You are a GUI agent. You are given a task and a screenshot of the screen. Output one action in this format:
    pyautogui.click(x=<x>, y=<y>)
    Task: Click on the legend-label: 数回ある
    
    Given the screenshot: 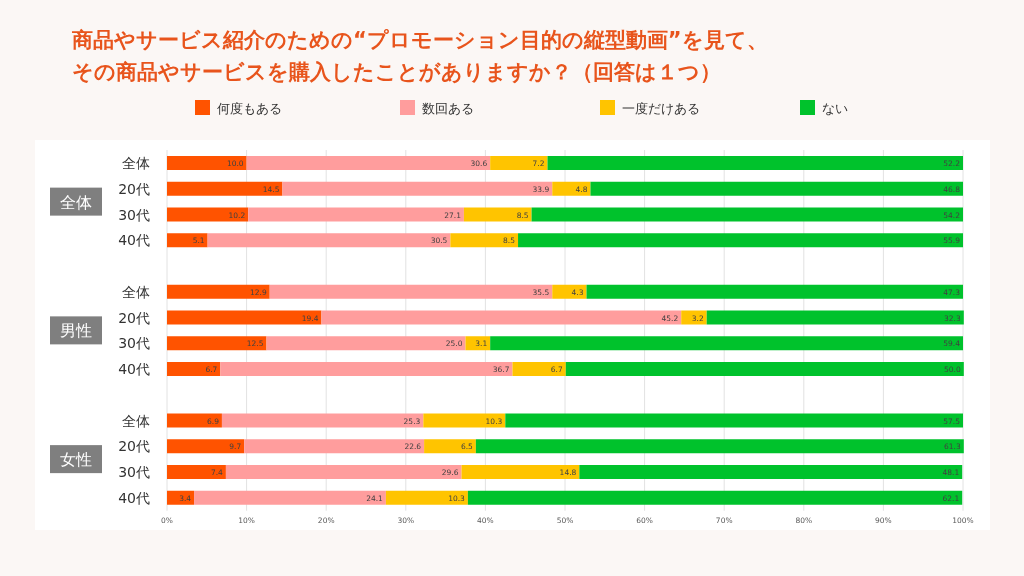 What is the action you would take?
    pyautogui.click(x=448, y=108)
    